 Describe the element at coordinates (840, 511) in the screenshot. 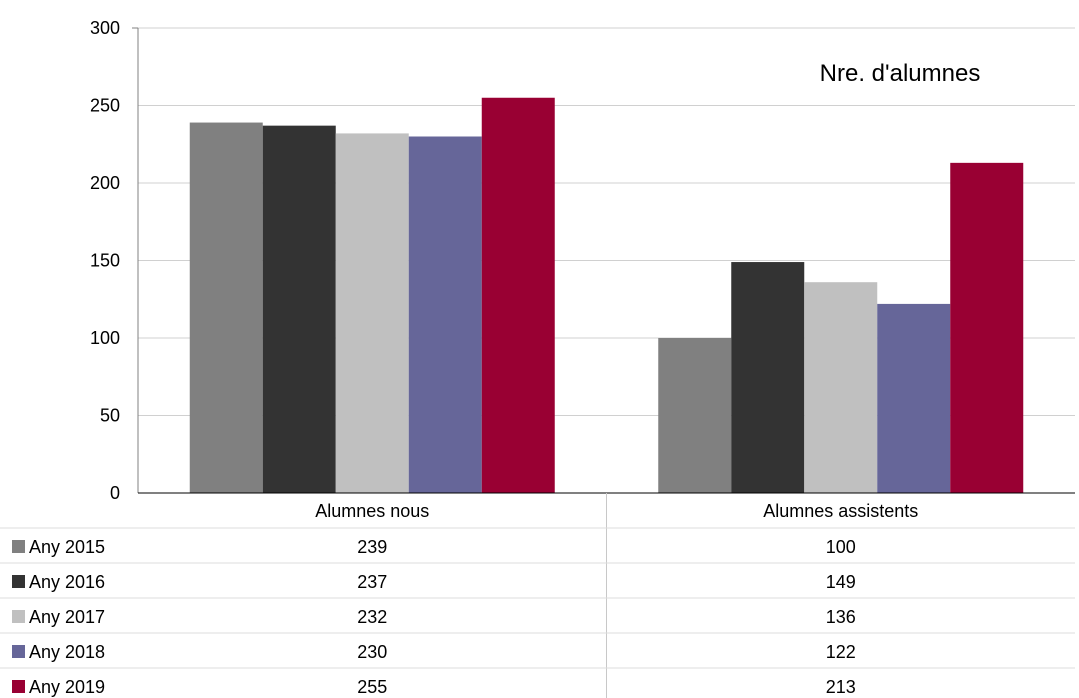

I see `category-label: Alumnes assistents` at that location.